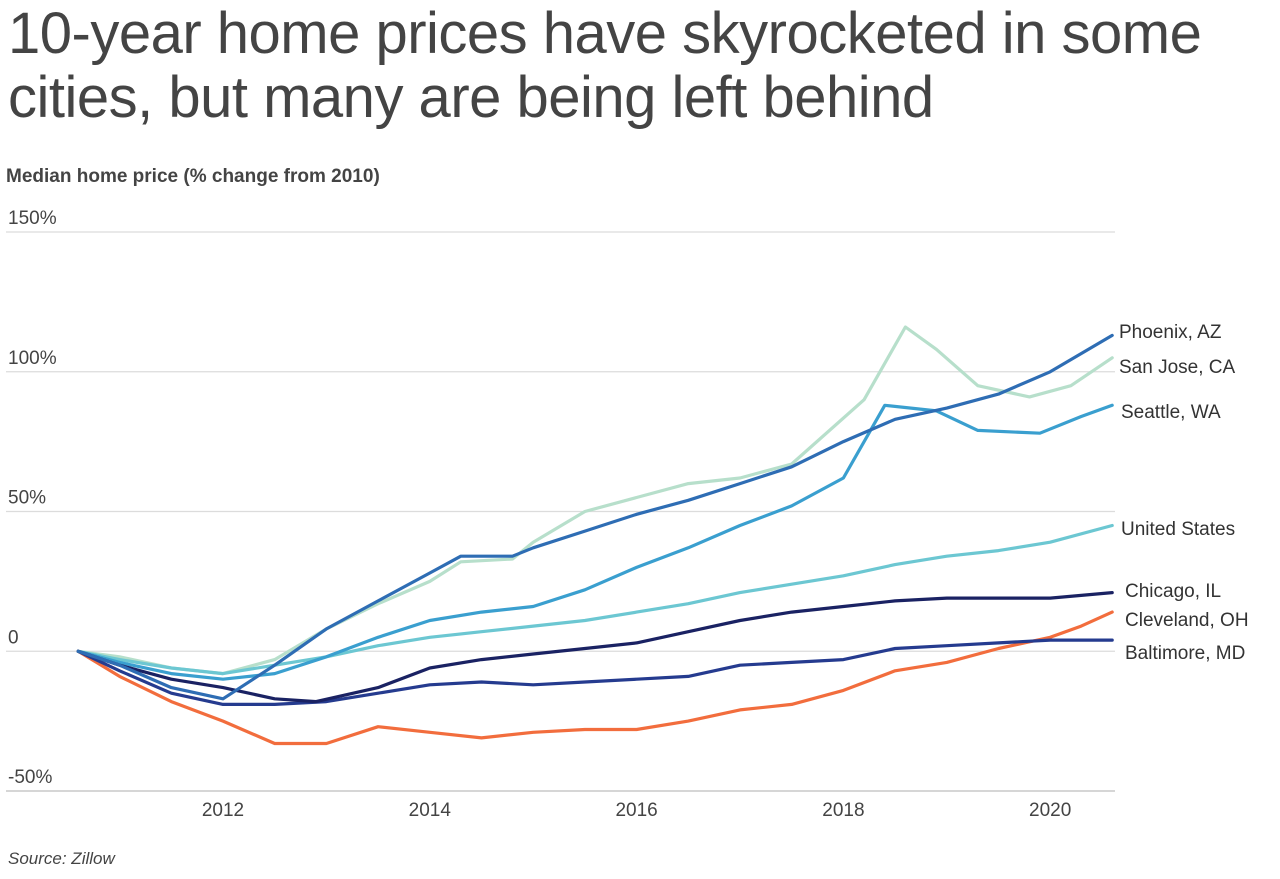 This screenshot has height=879, width=1280. What do you see at coordinates (32, 218) in the screenshot?
I see `y-tick-label: 150%` at bounding box center [32, 218].